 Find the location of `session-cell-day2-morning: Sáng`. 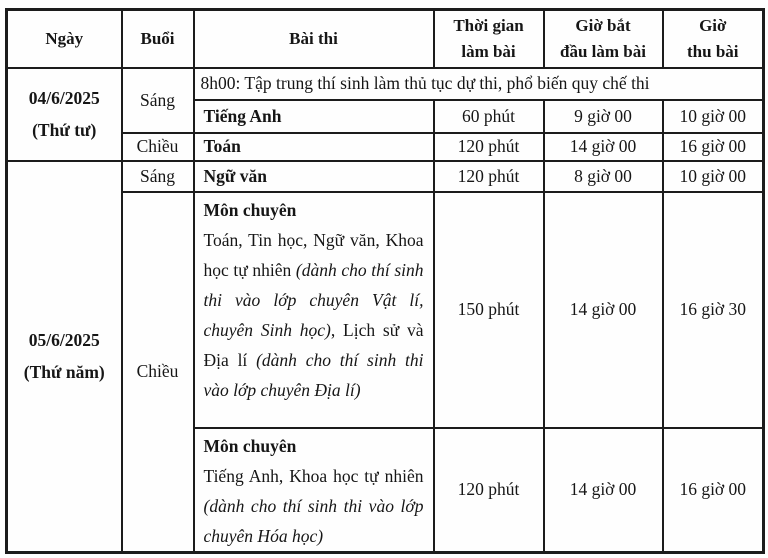

session-cell-day2-morning: Sáng is located at coordinates (157, 176).